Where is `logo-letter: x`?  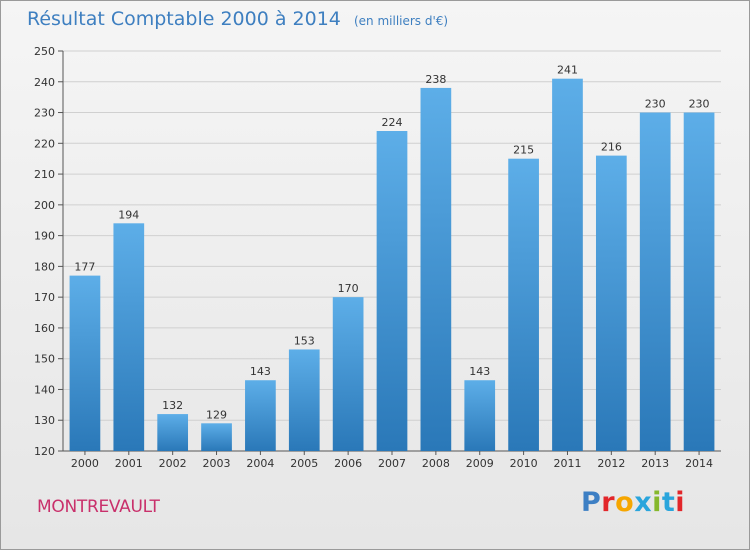
logo-letter: x is located at coordinates (643, 502).